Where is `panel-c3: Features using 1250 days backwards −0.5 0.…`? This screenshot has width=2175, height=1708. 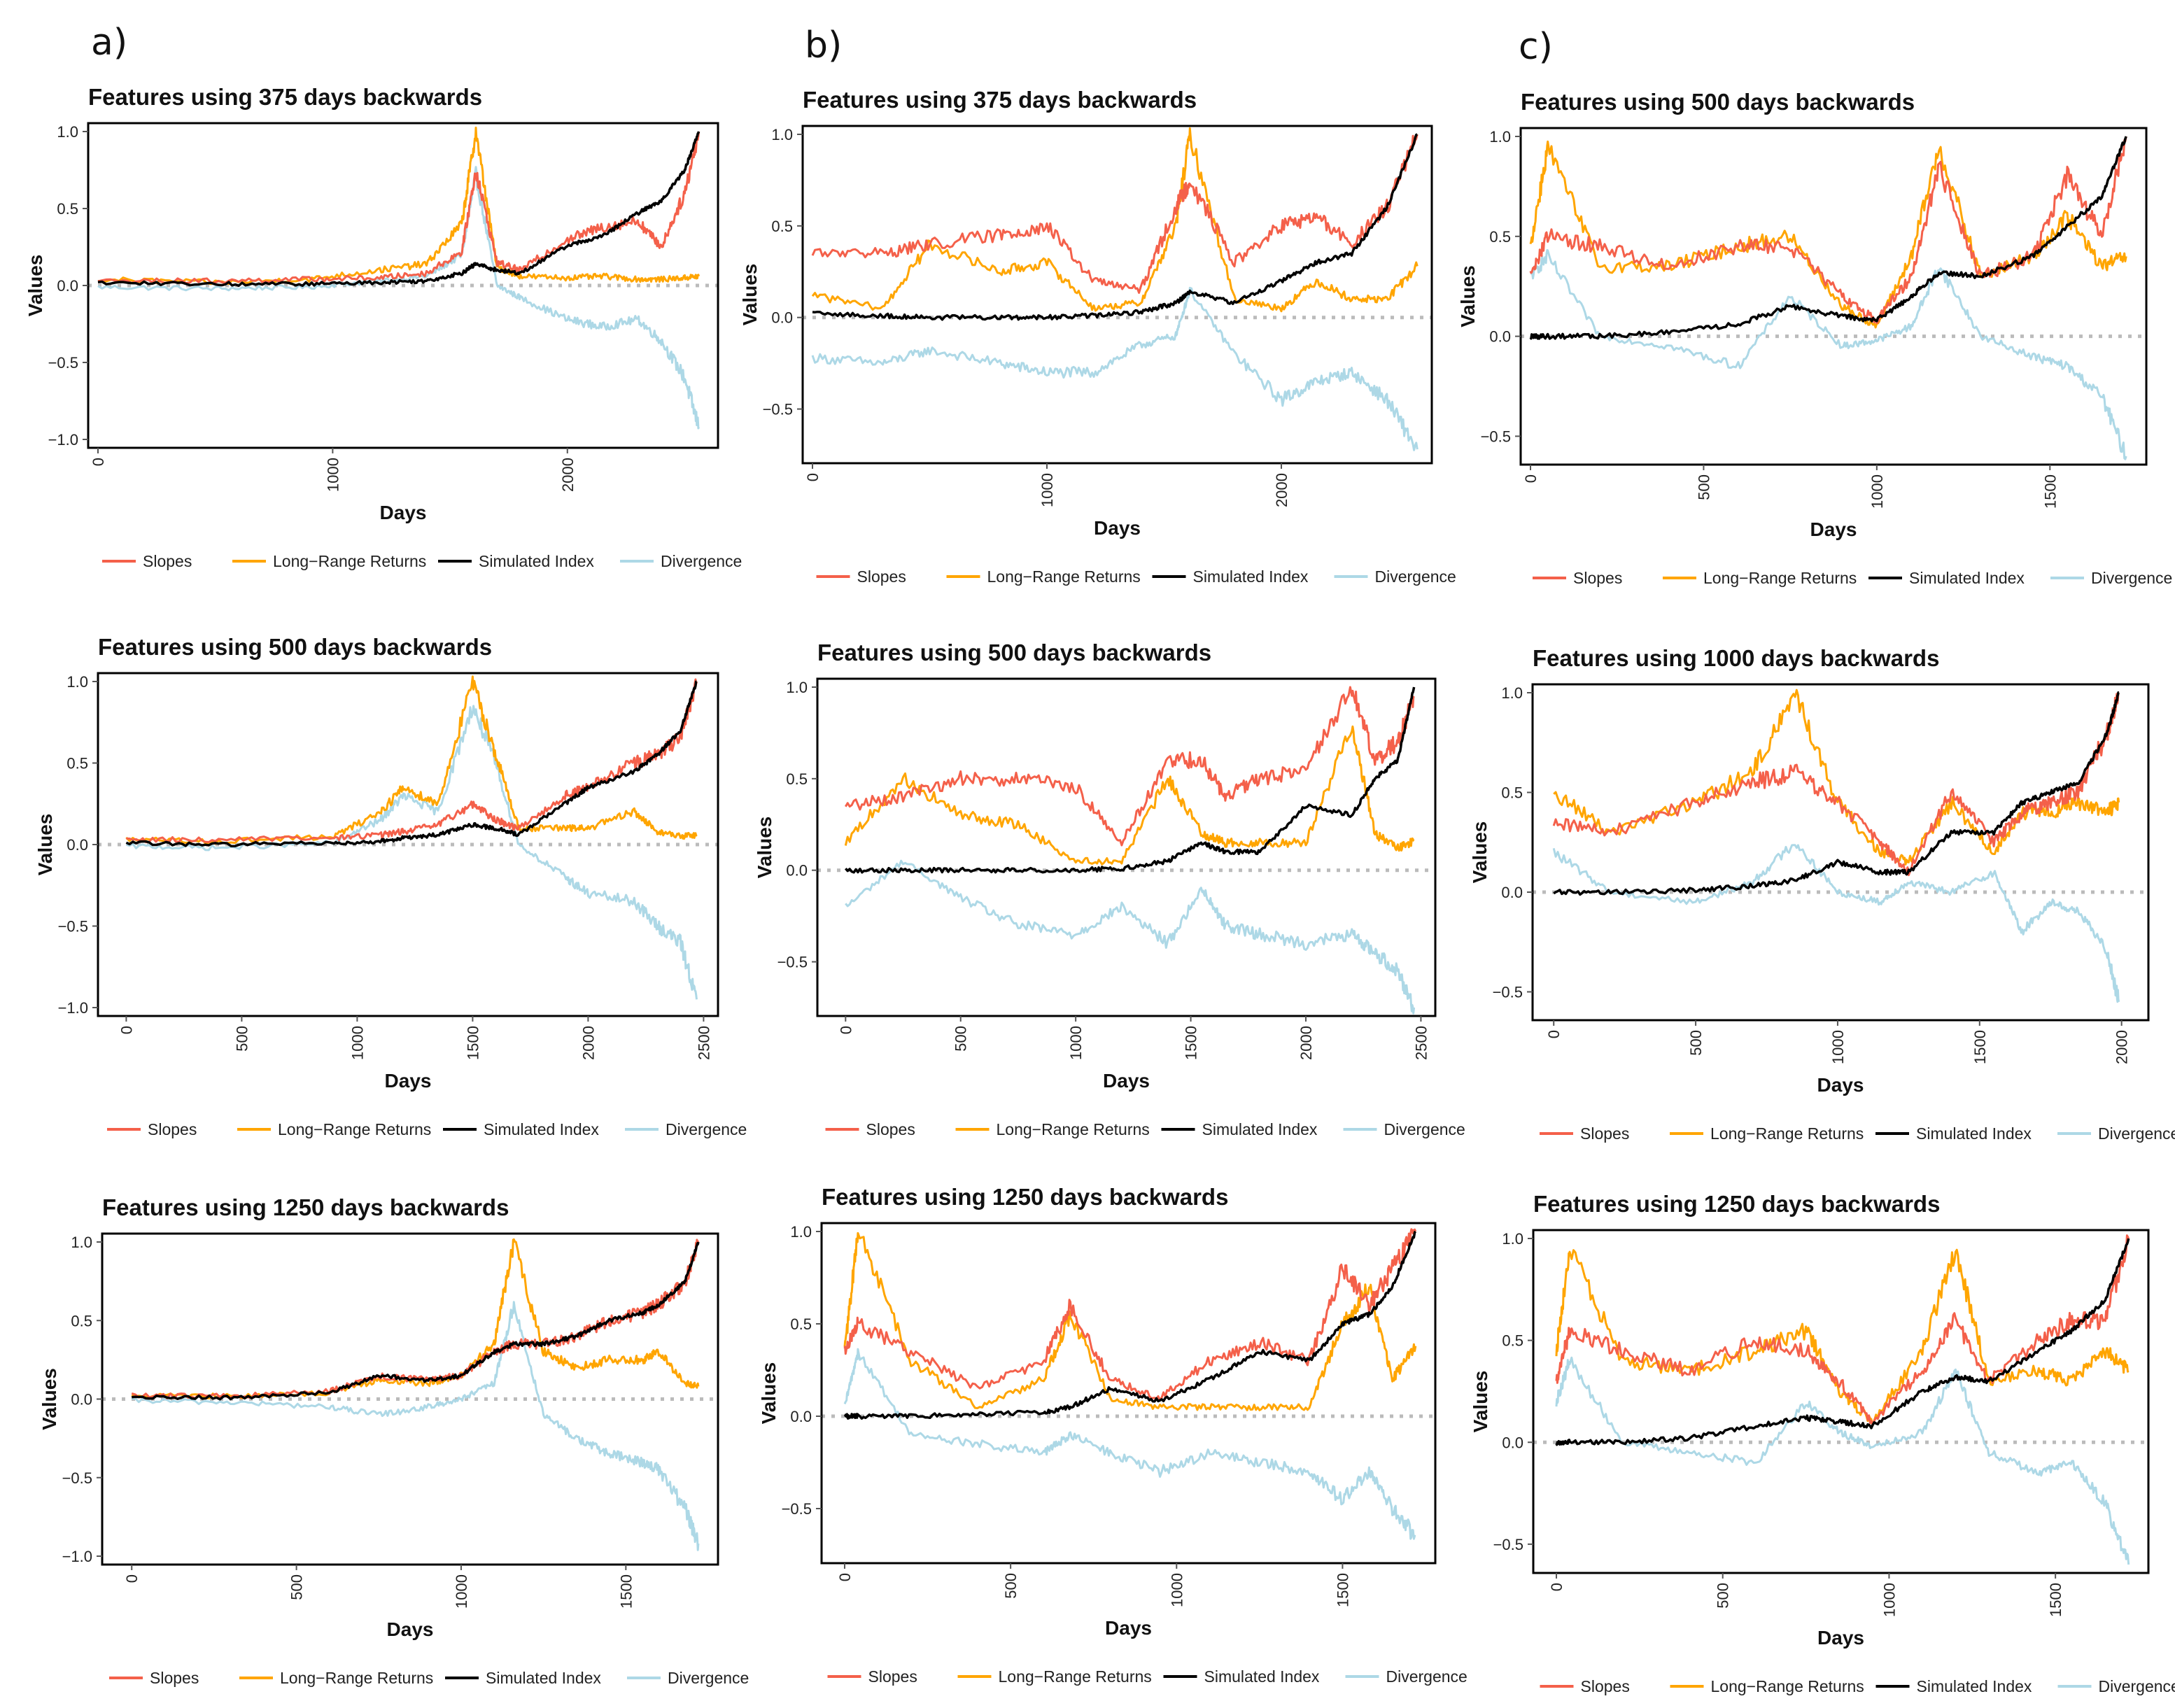
panel-c3: Features using 1250 days backwards −0.5 0.… is located at coordinates (1822, 1443).